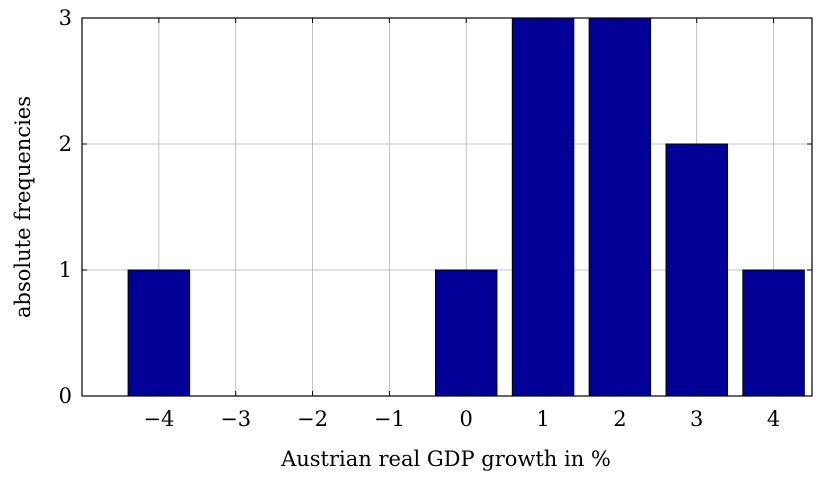 The height and width of the screenshot is (479, 832). I want to click on x-tick-label: 0, so click(466, 419).